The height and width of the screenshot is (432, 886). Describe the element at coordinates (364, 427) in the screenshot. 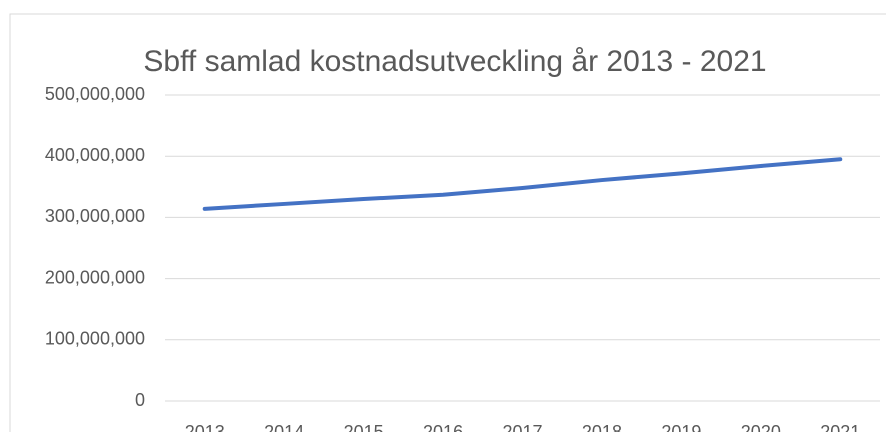

I see `x-tick-label: 2015` at that location.